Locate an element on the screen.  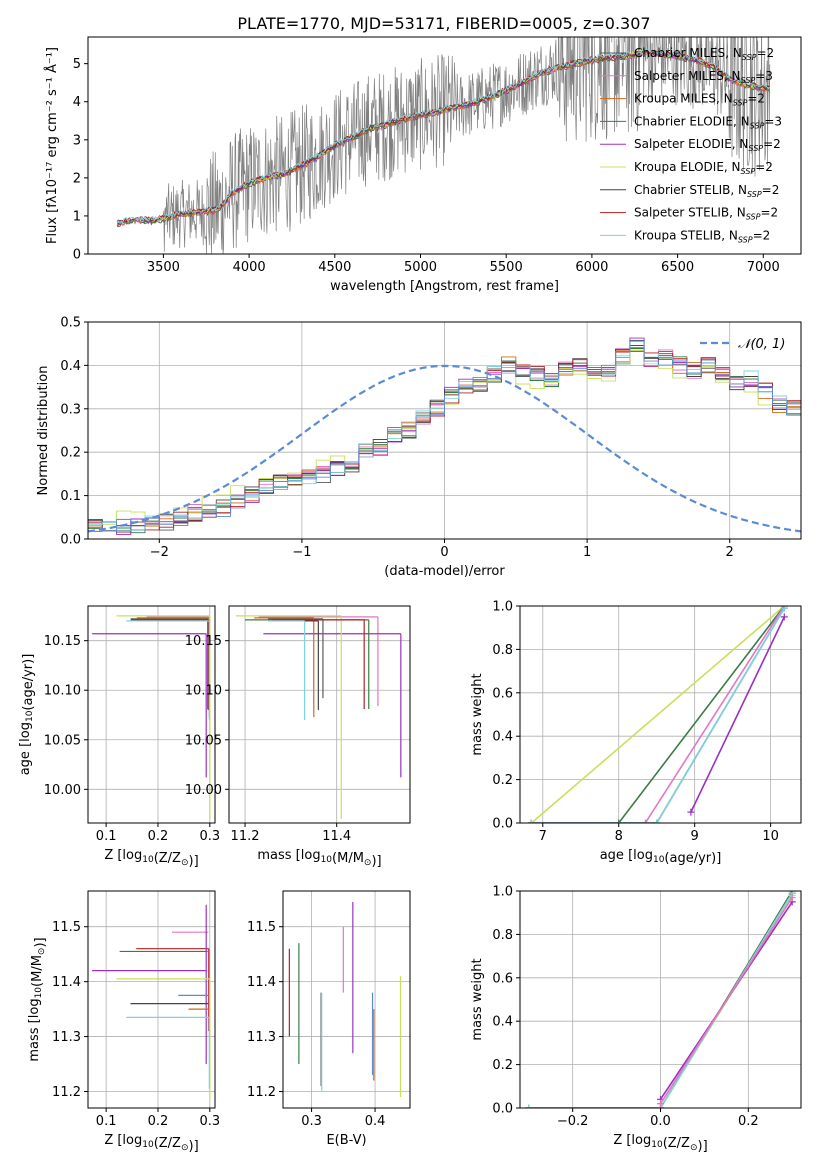
legend-label: Kroupa MILES, N is located at coordinates (683, 99).